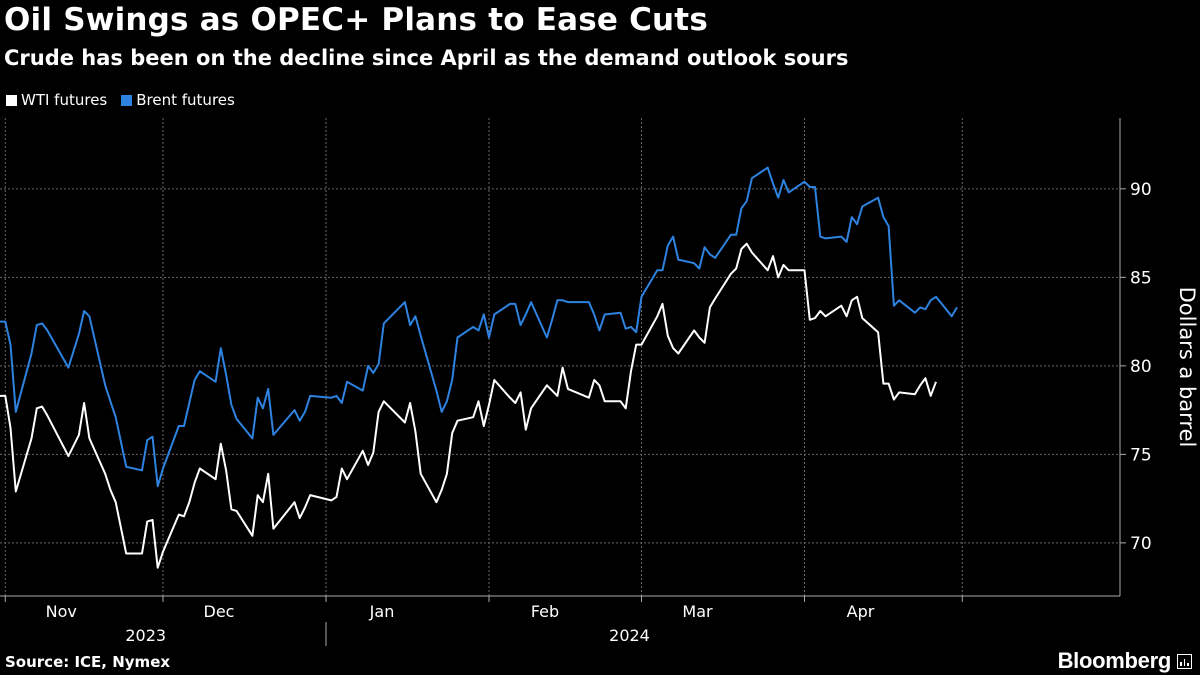 The height and width of the screenshot is (675, 1200). Describe the element at coordinates (88, 662) in the screenshot. I see `source-note: Source: ICE, Nymex` at that location.